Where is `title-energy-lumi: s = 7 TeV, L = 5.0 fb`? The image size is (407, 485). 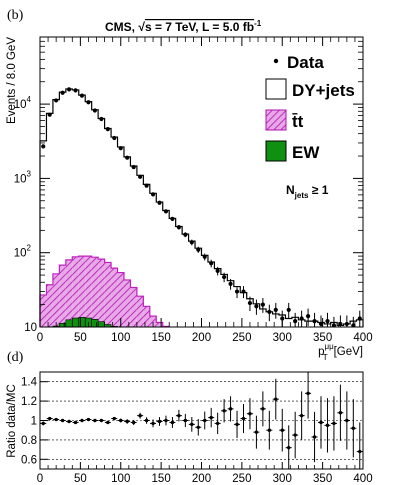
title-energy-lumi: s = 7 TeV, L = 5.0 fb is located at coordinates (199, 27).